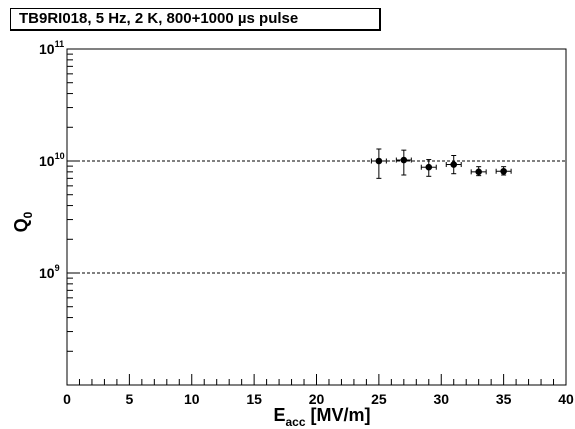 Image resolution: width=575 pixels, height=429 pixels. Describe the element at coordinates (441, 399) in the screenshot. I see `x-tick-label: 30` at that location.